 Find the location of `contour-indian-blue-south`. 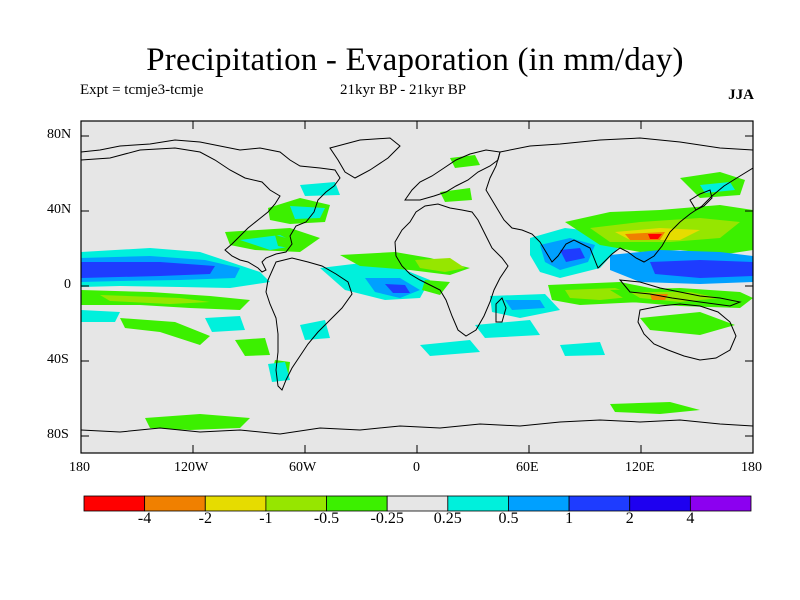

contour-indian-blue-south is located at coordinates (525, 305).